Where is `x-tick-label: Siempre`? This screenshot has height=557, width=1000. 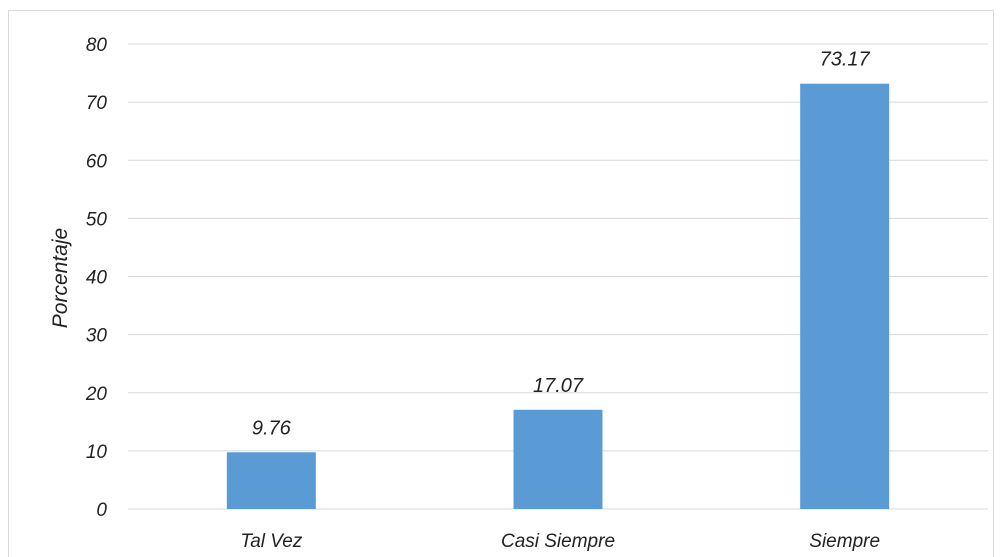 x-tick-label: Siempre is located at coordinates (844, 541).